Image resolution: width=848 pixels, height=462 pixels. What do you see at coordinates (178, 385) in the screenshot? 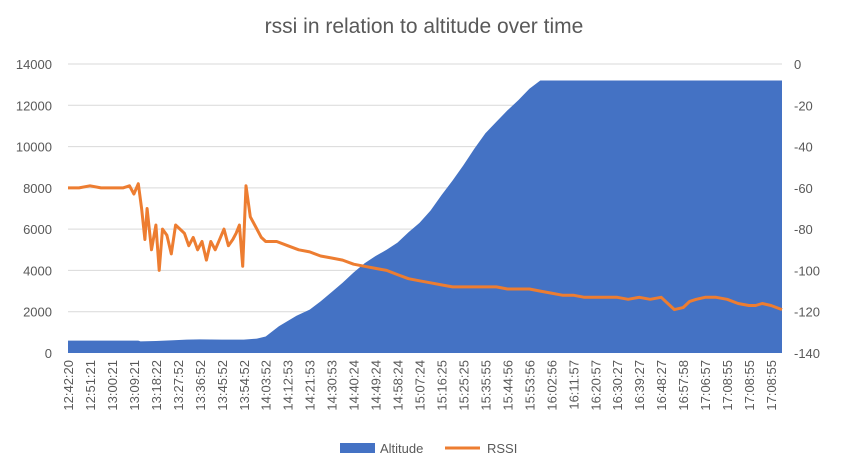
I see `x-tick-label: 13:27:52` at bounding box center [178, 385].